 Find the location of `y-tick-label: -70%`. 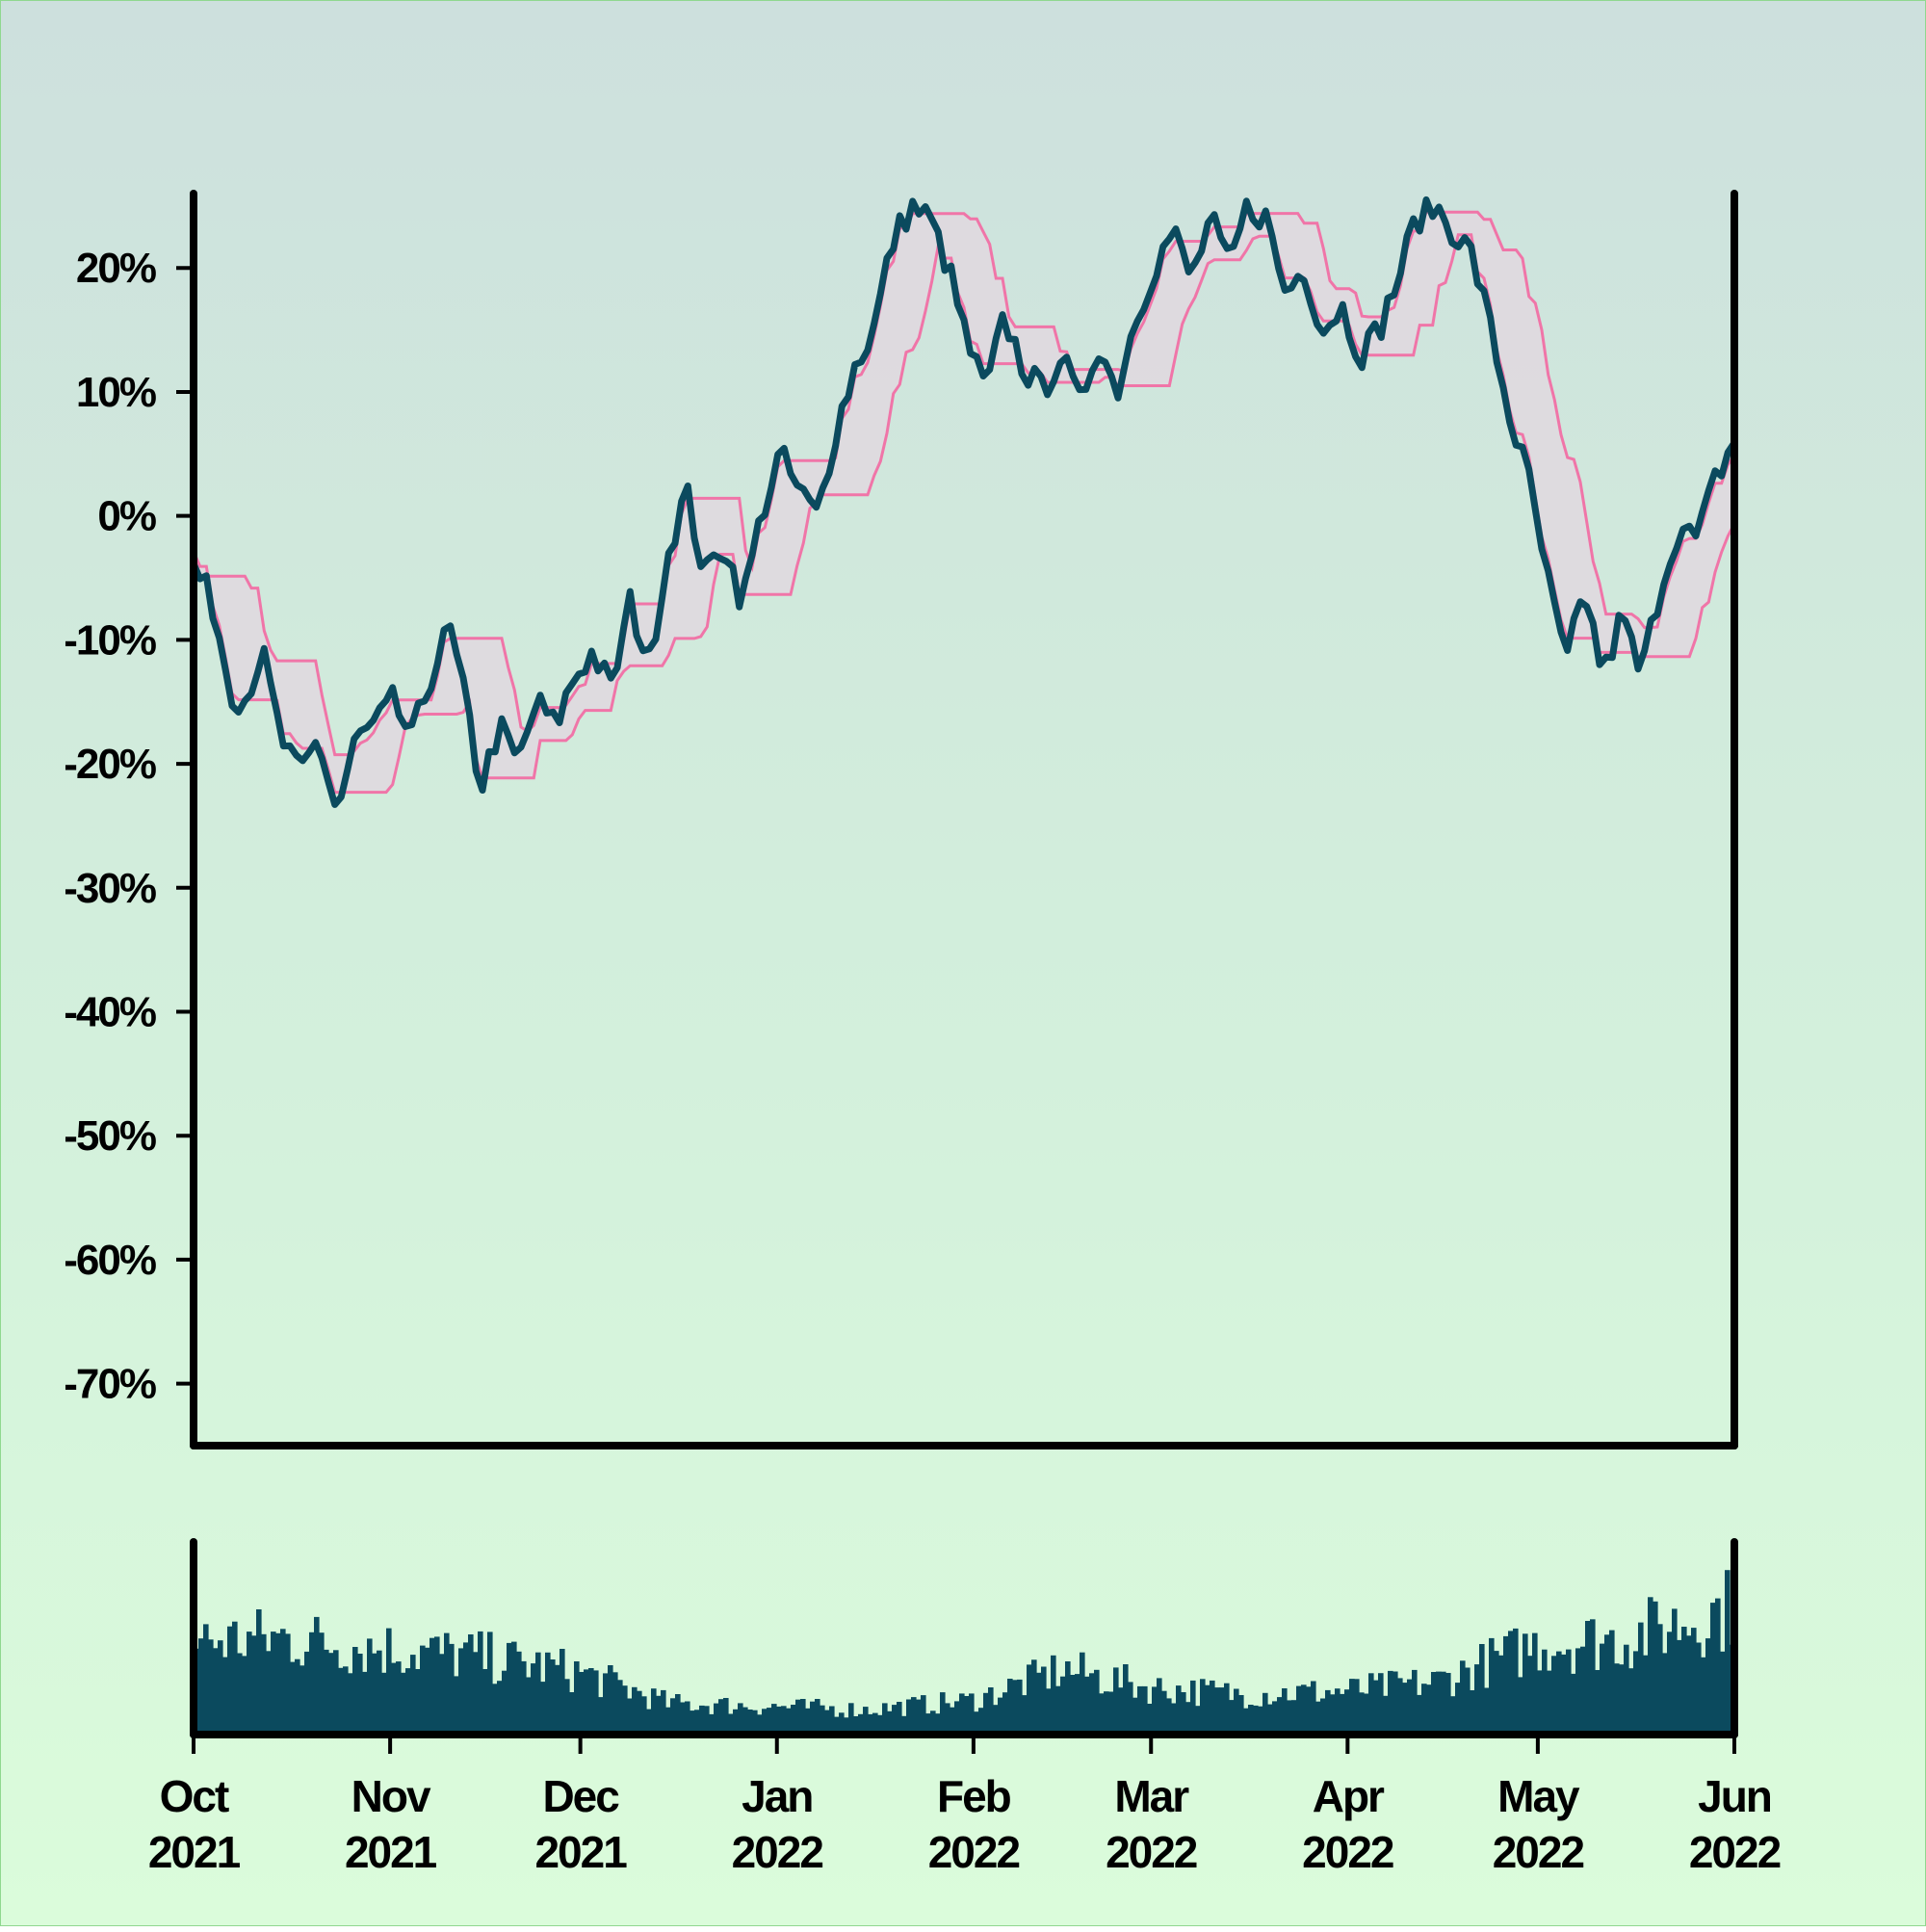

y-tick-label: -70% is located at coordinates (110, 1384).